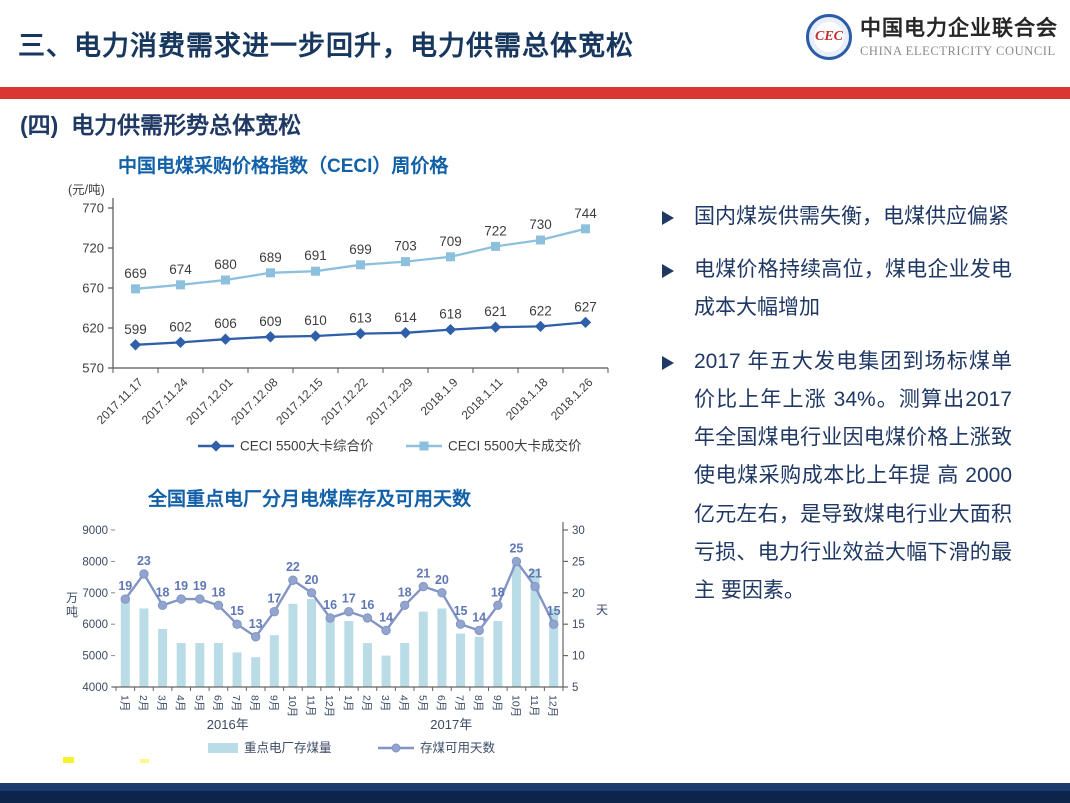  Describe the element at coordinates (311, 705) in the screenshot. I see `svg-text: 11月` at that location.